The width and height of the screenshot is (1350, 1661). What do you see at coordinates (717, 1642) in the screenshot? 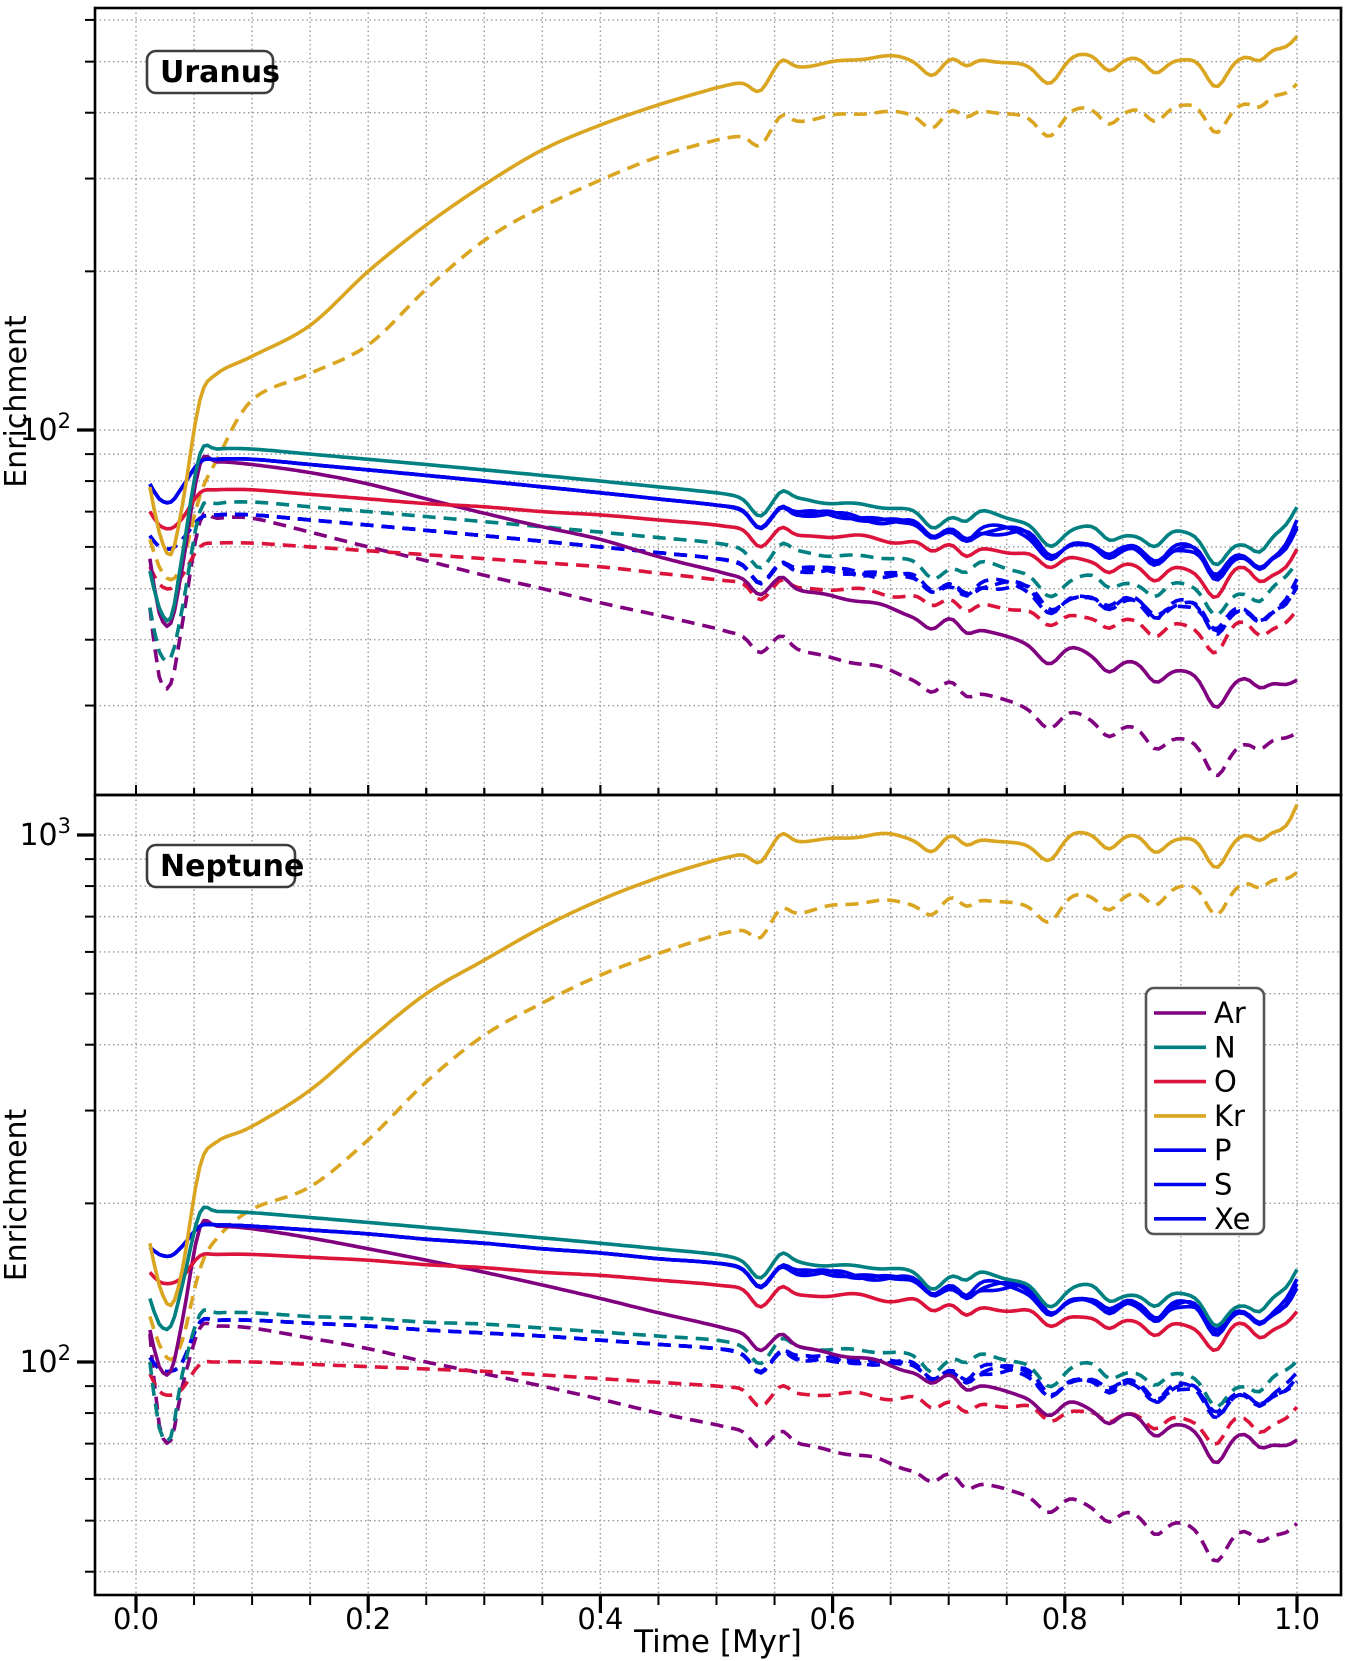
I see `x-axis-label: Time [Myr]` at bounding box center [717, 1642].